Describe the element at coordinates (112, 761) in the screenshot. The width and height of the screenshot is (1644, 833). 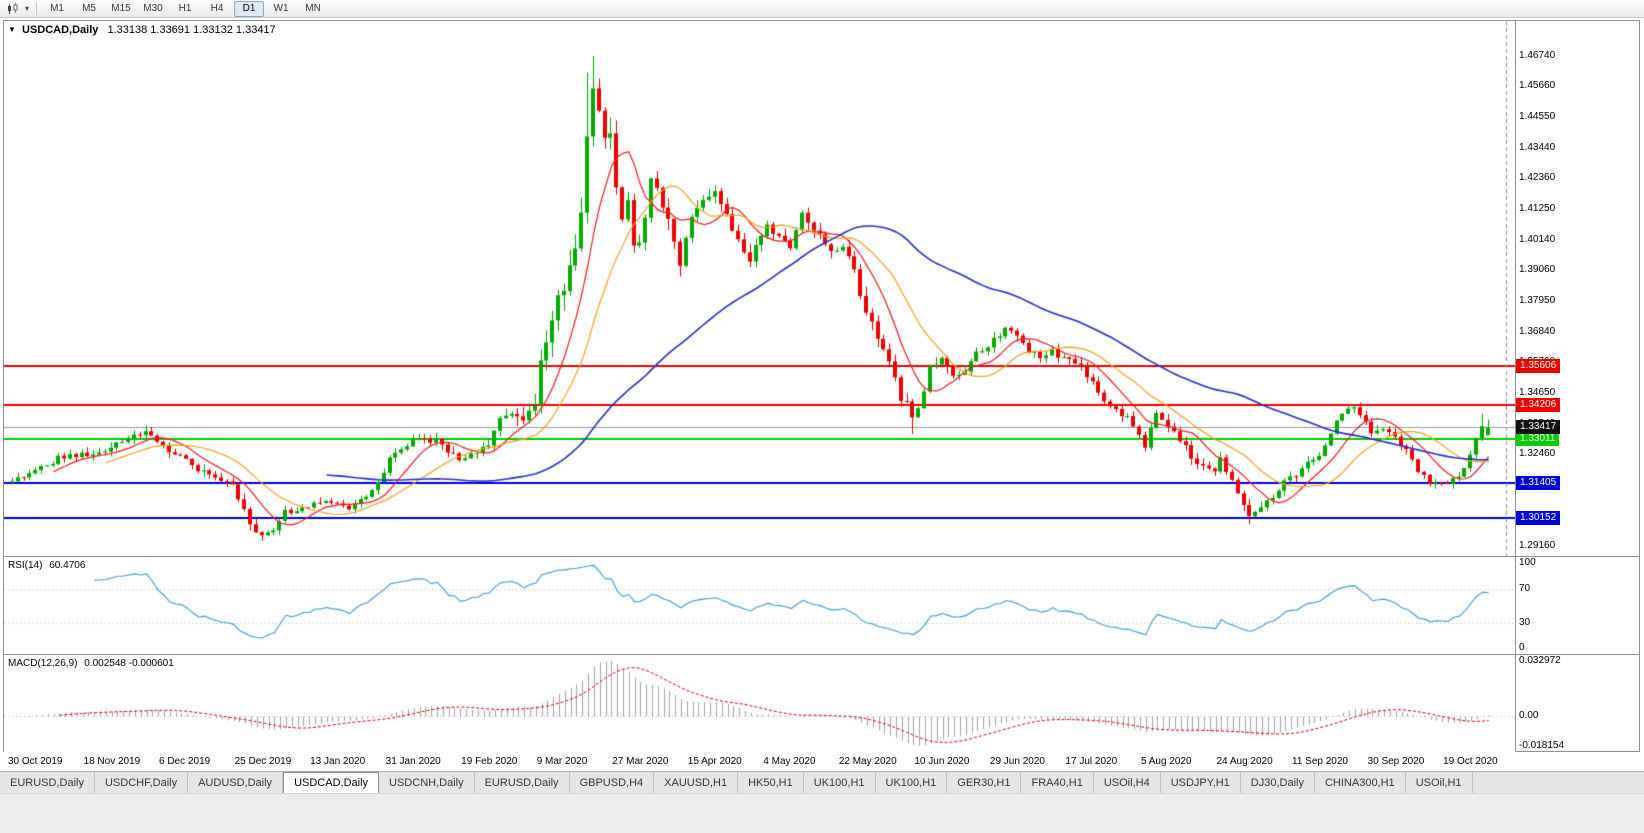
I see `time-axis-label: 18 Nov 2019` at that location.